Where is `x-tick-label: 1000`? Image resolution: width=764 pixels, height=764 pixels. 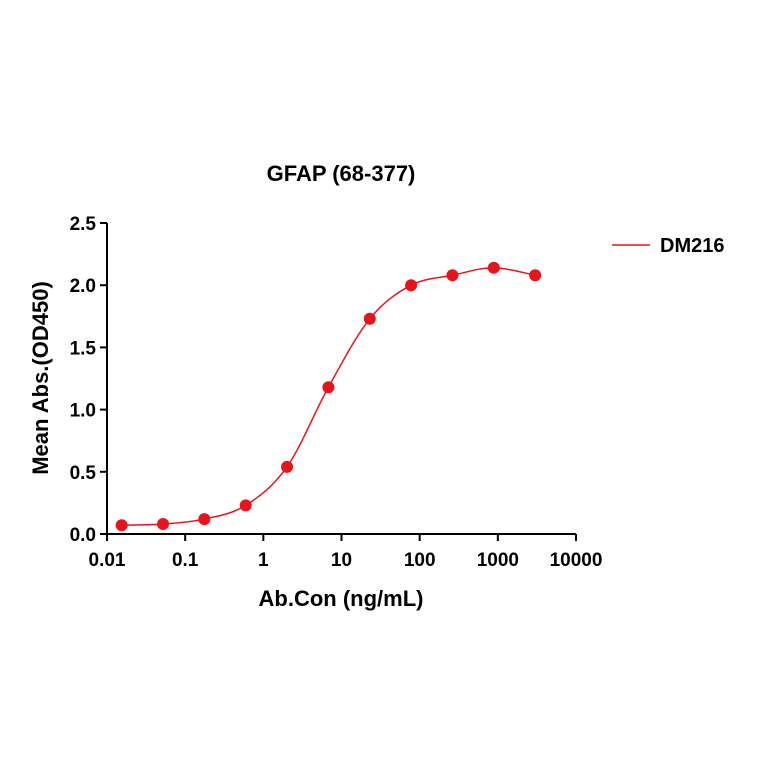
x-tick-label: 1000 is located at coordinates (498, 560).